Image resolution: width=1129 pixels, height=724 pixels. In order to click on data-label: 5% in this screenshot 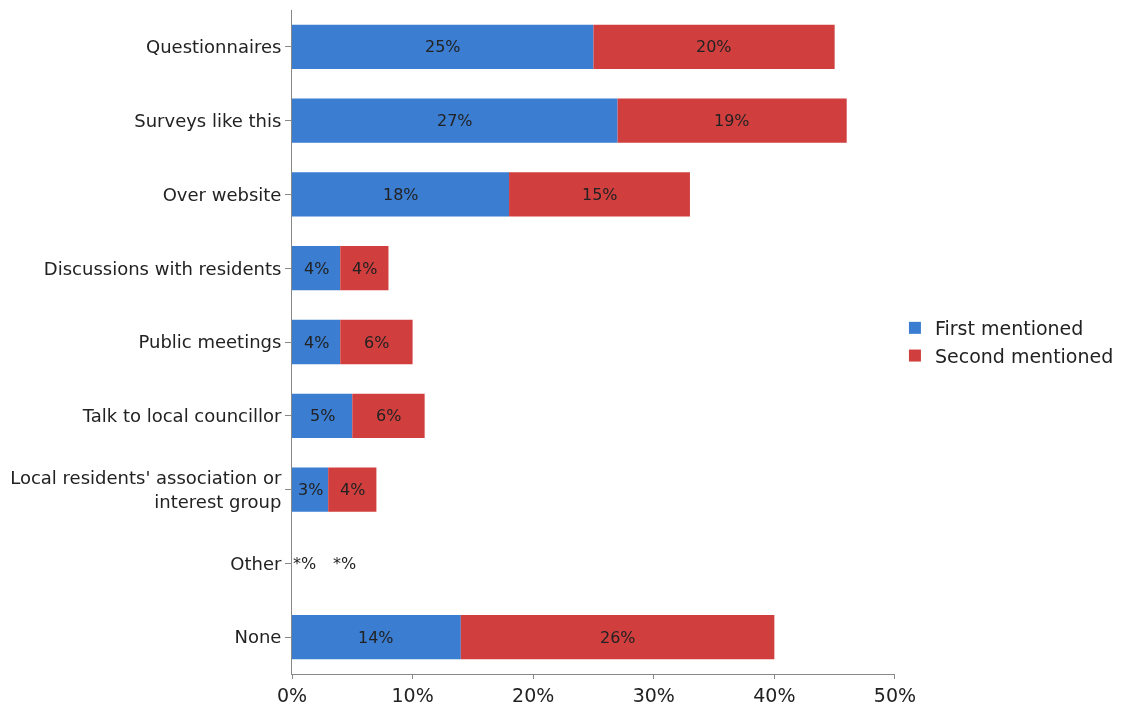, I will do `click(323, 415)`.